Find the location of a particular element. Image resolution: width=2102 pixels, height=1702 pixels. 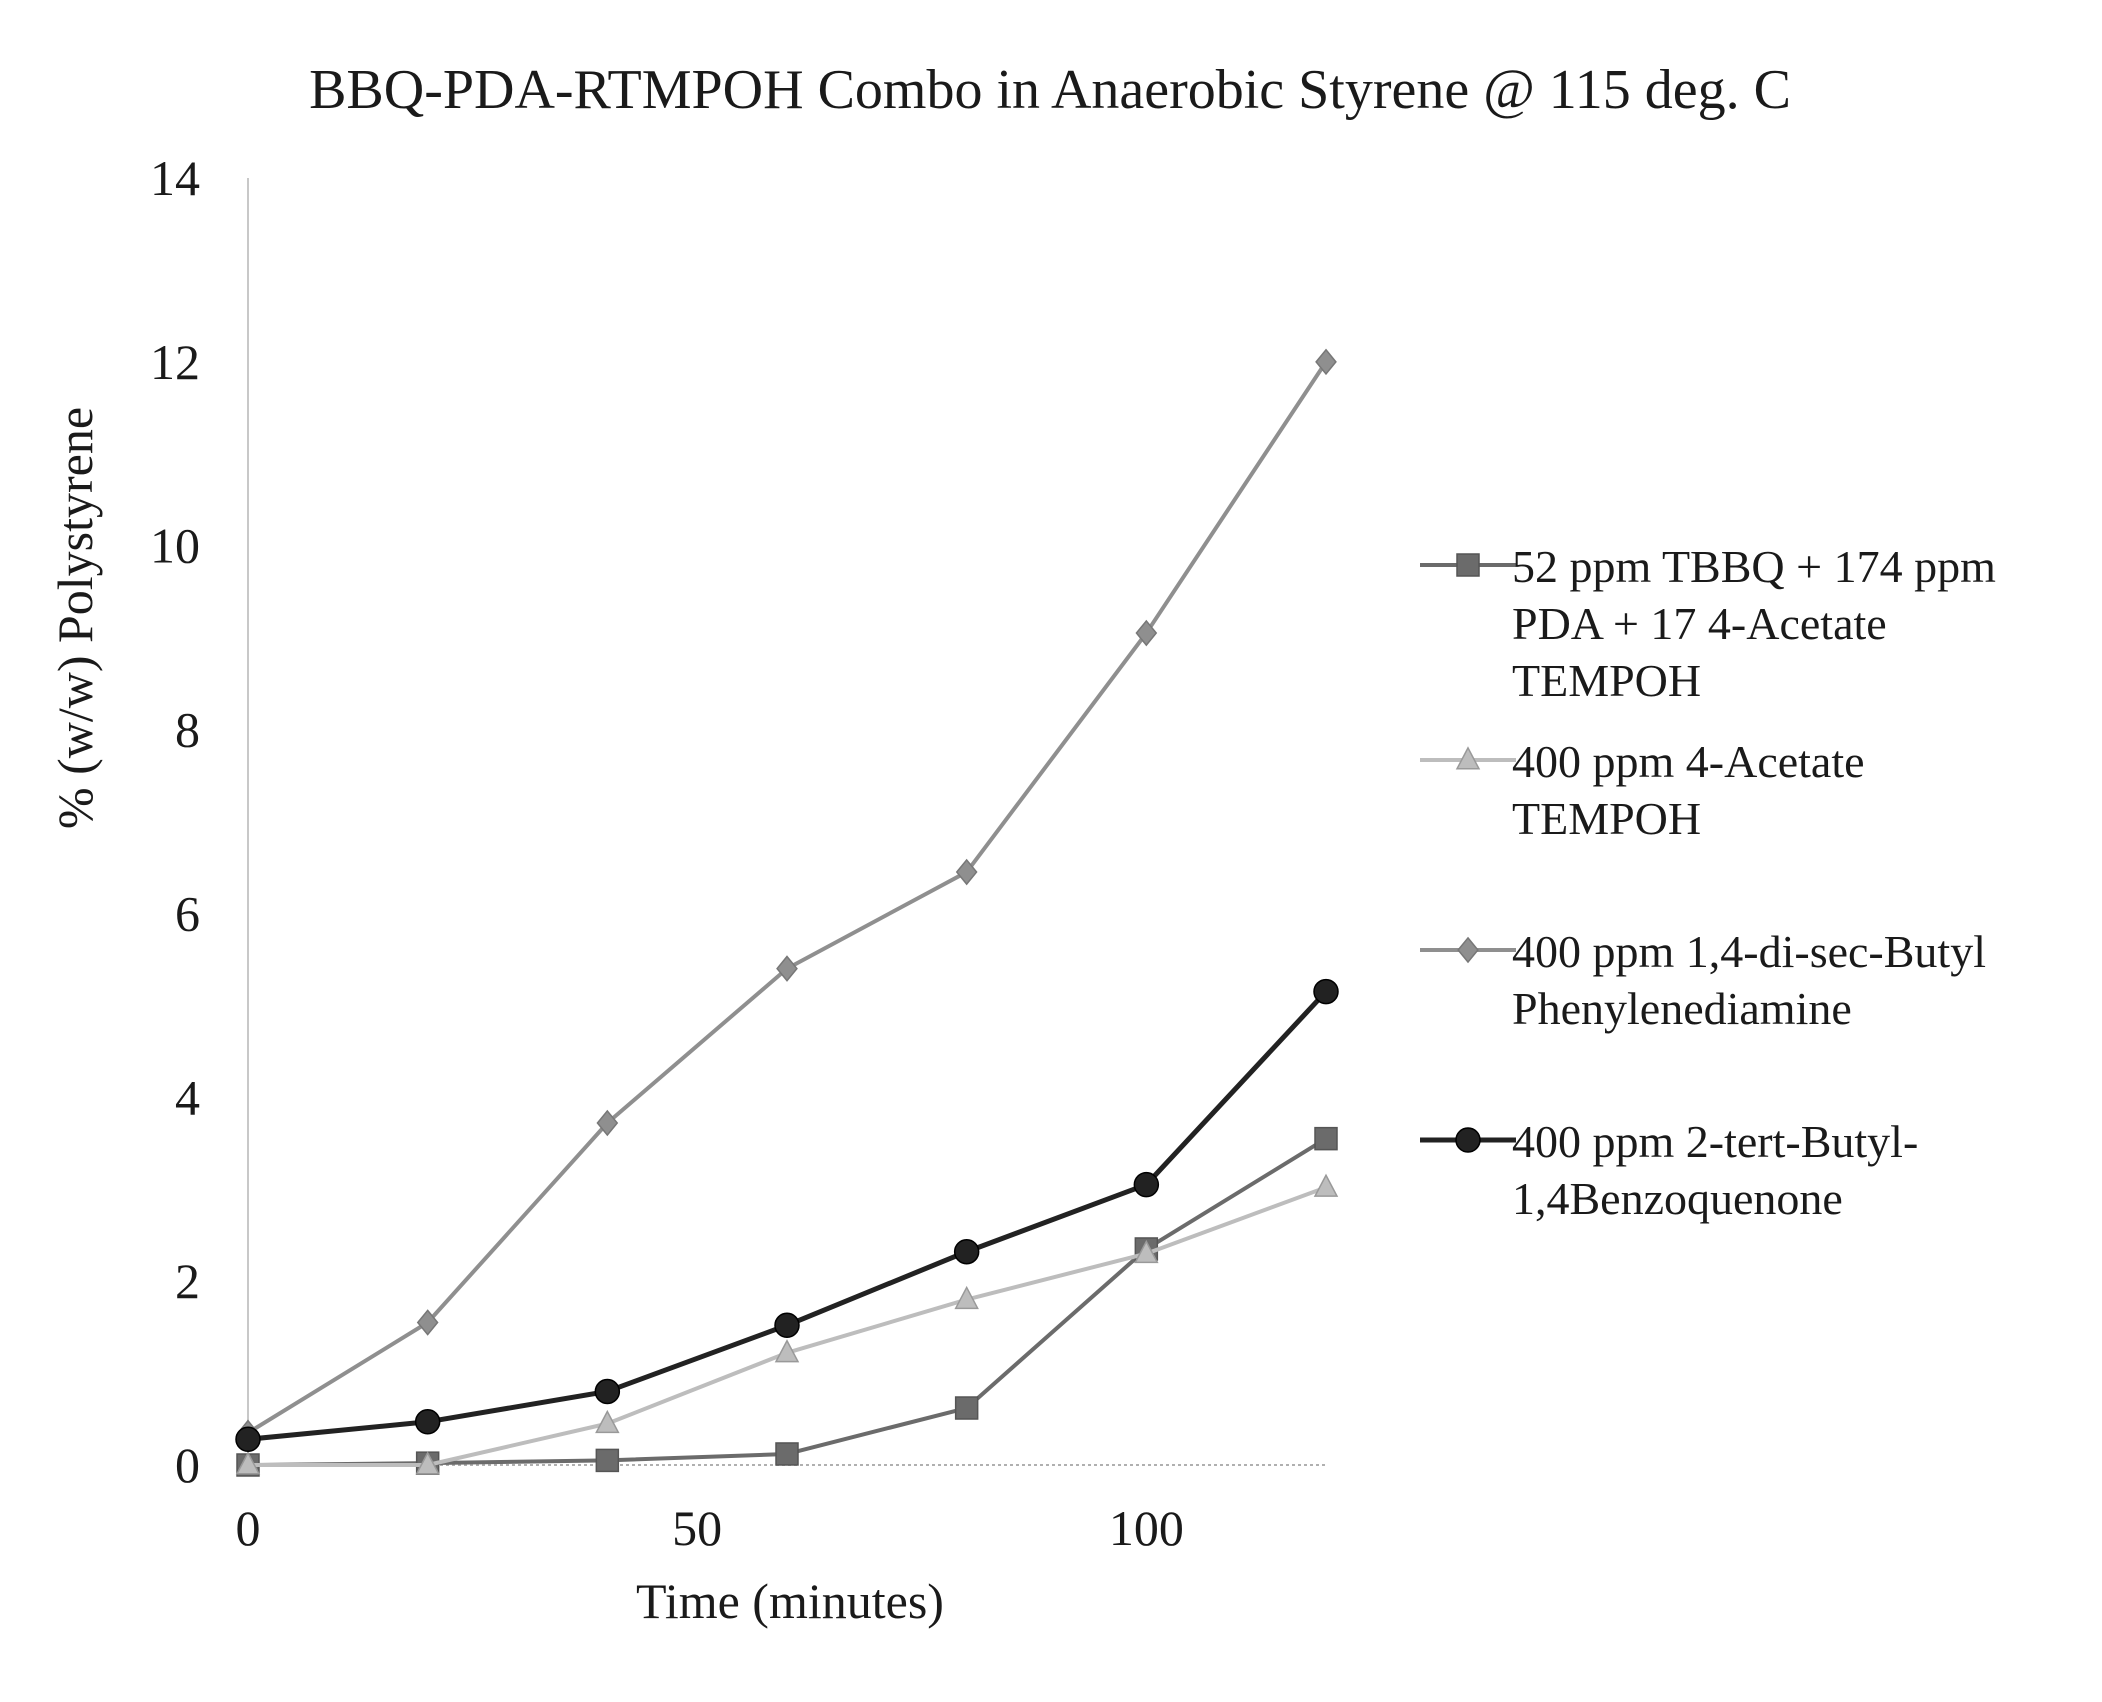

legend-label: 1,4Benzoquenone is located at coordinates (1677, 1198).